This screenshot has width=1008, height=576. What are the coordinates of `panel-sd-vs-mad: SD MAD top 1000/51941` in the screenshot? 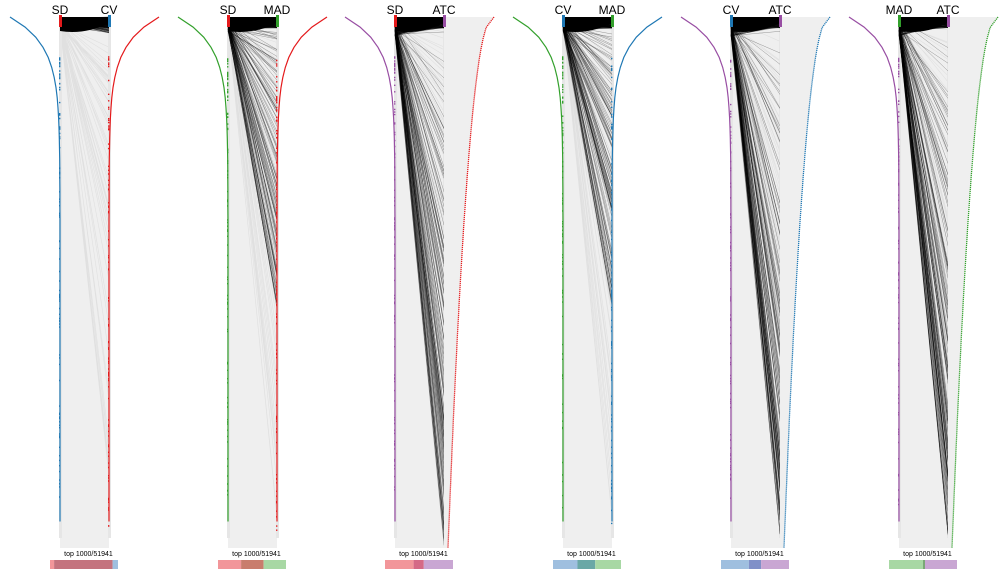 It's located at (252, 286).